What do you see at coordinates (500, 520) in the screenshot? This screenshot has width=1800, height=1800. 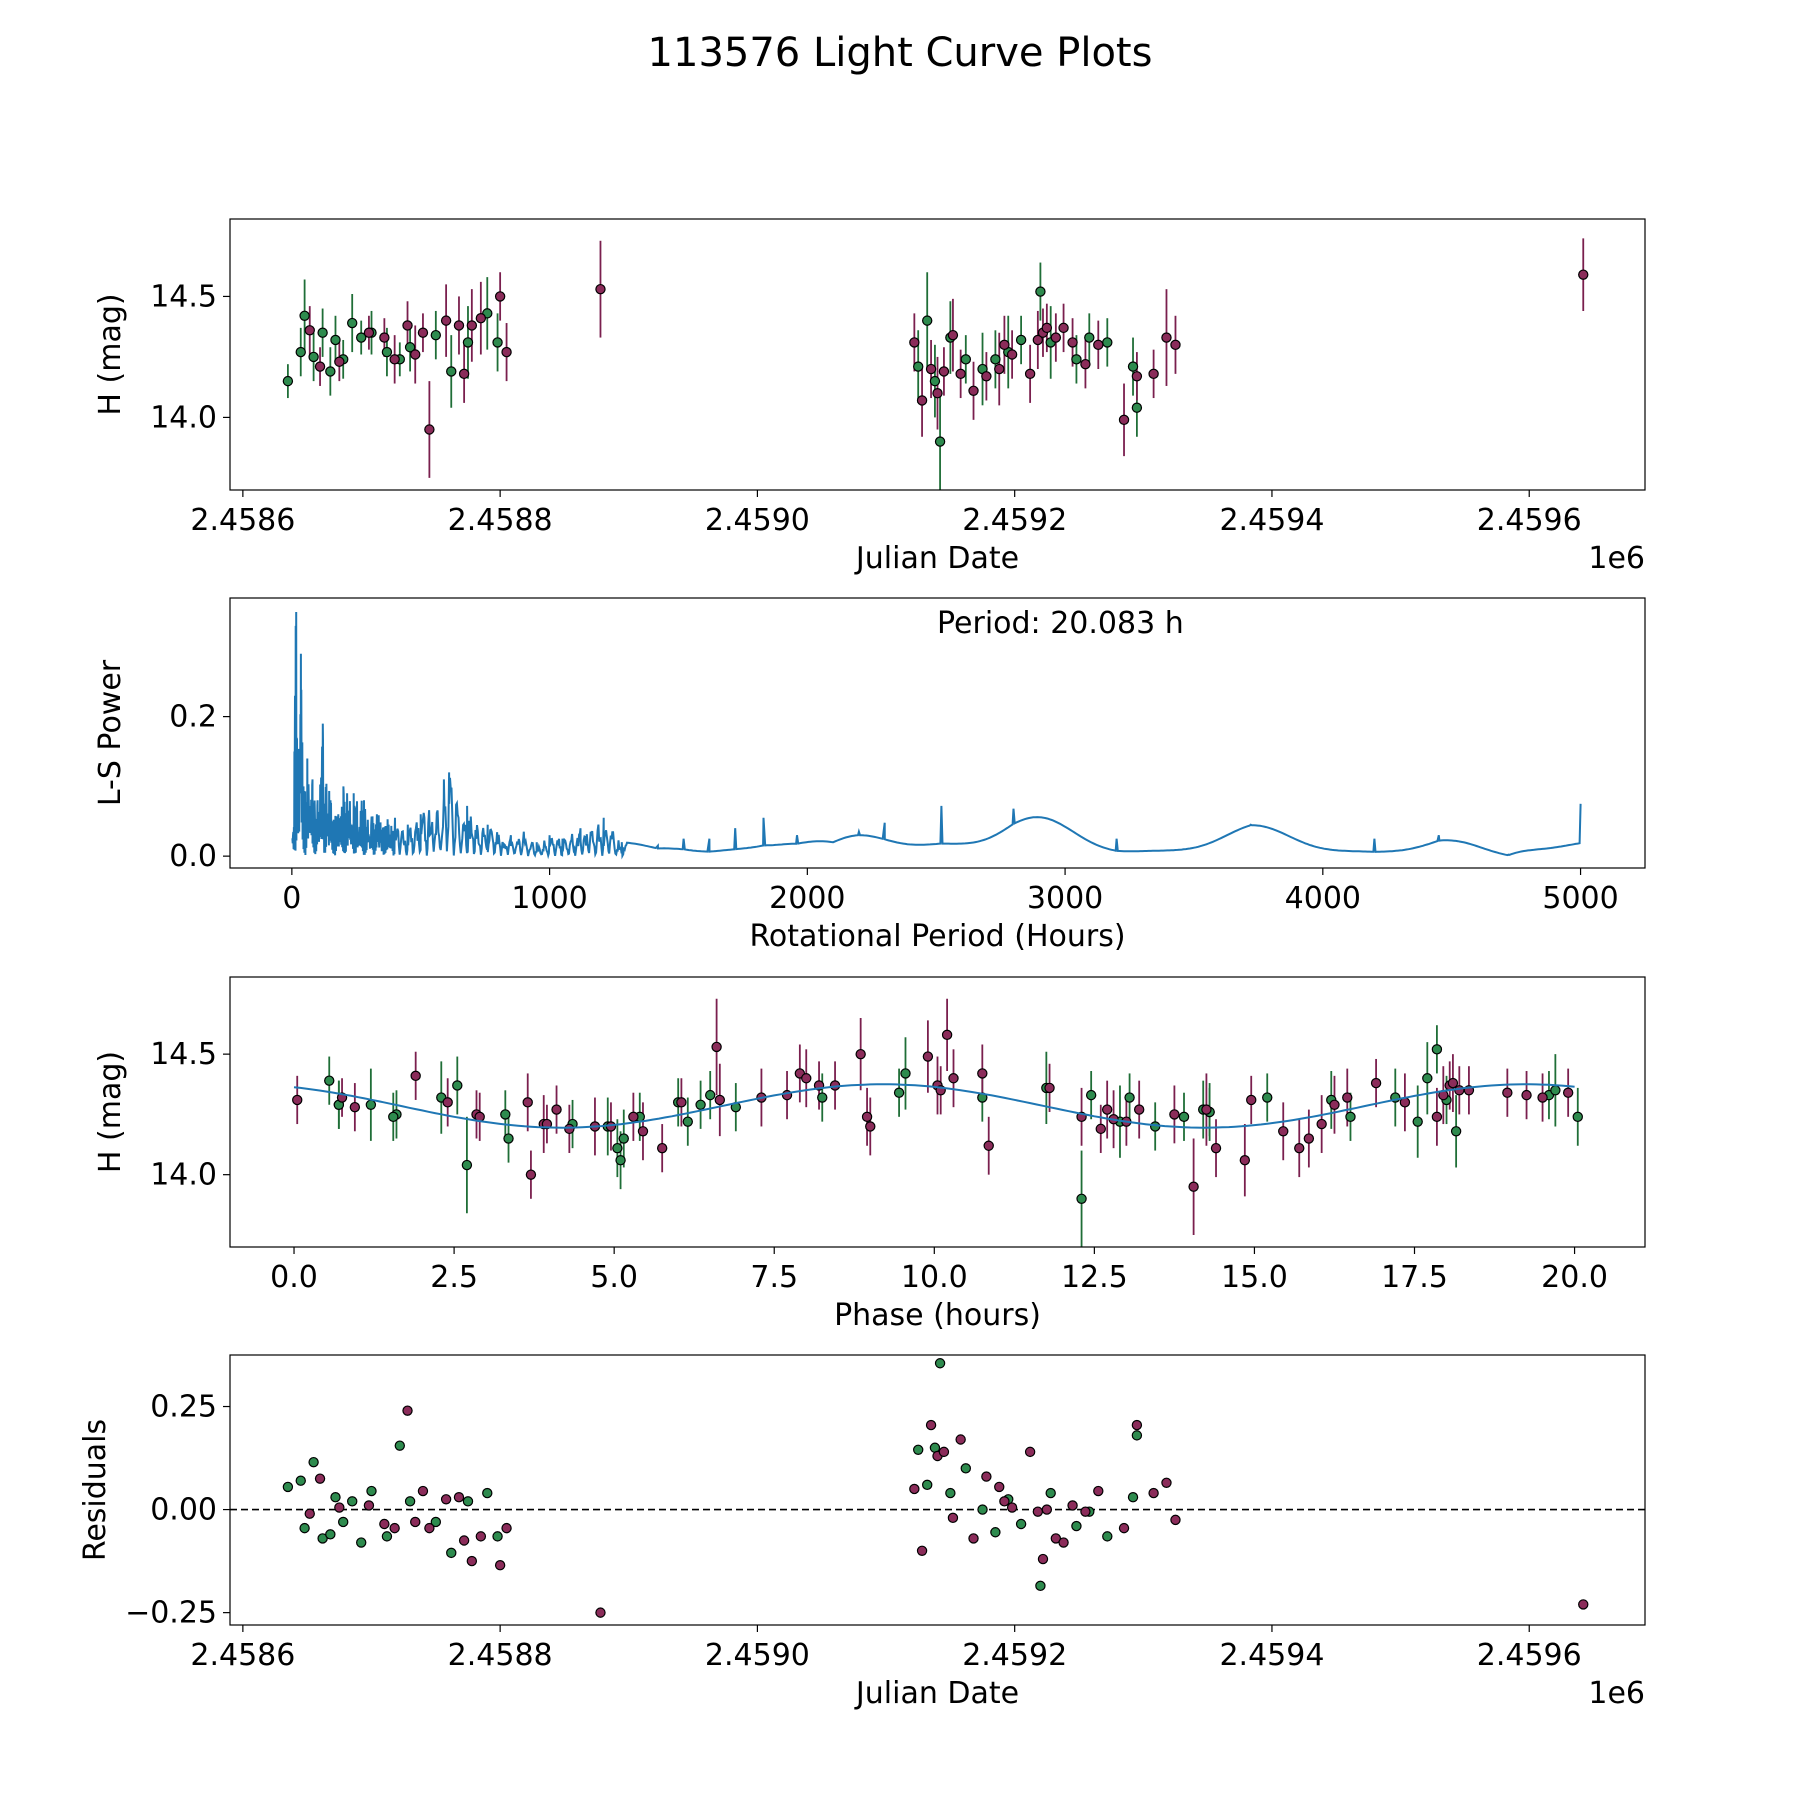 I see `x-tick-label: 2.4588` at bounding box center [500, 520].